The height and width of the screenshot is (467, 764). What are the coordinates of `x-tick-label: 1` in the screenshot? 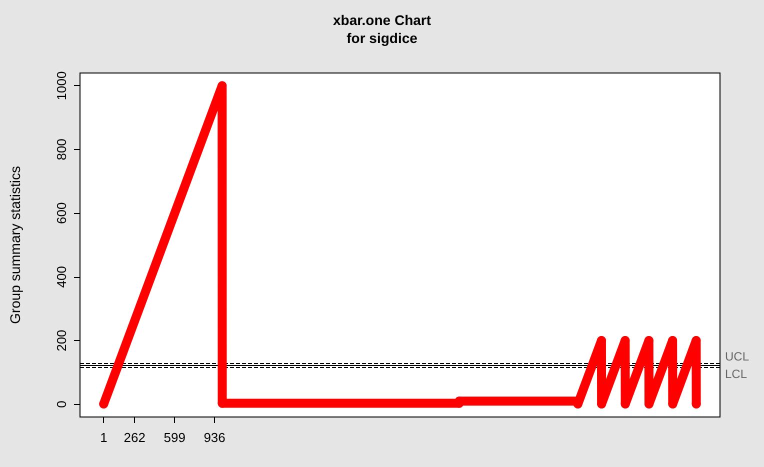 It's located at (104, 437).